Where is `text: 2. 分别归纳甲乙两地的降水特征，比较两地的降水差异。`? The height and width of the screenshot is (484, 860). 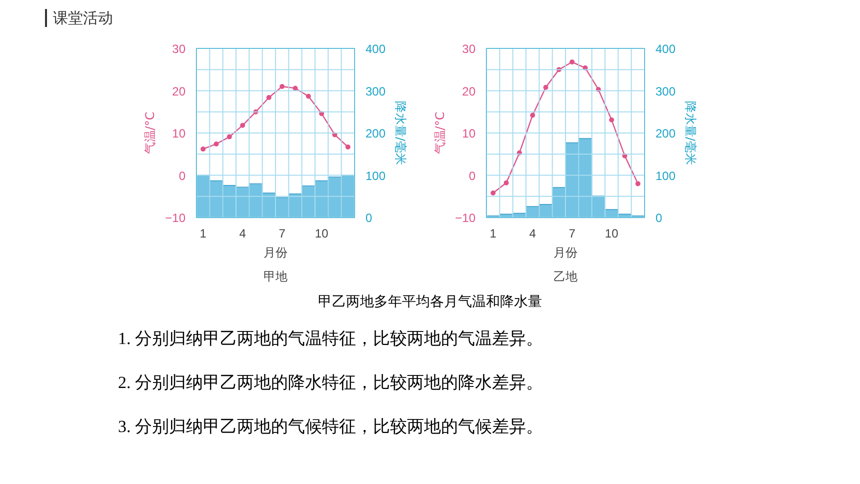
text: 2. 分别归纳甲乙两地的降水特征，比较两地的降水差异。 is located at coordinates (330, 383).